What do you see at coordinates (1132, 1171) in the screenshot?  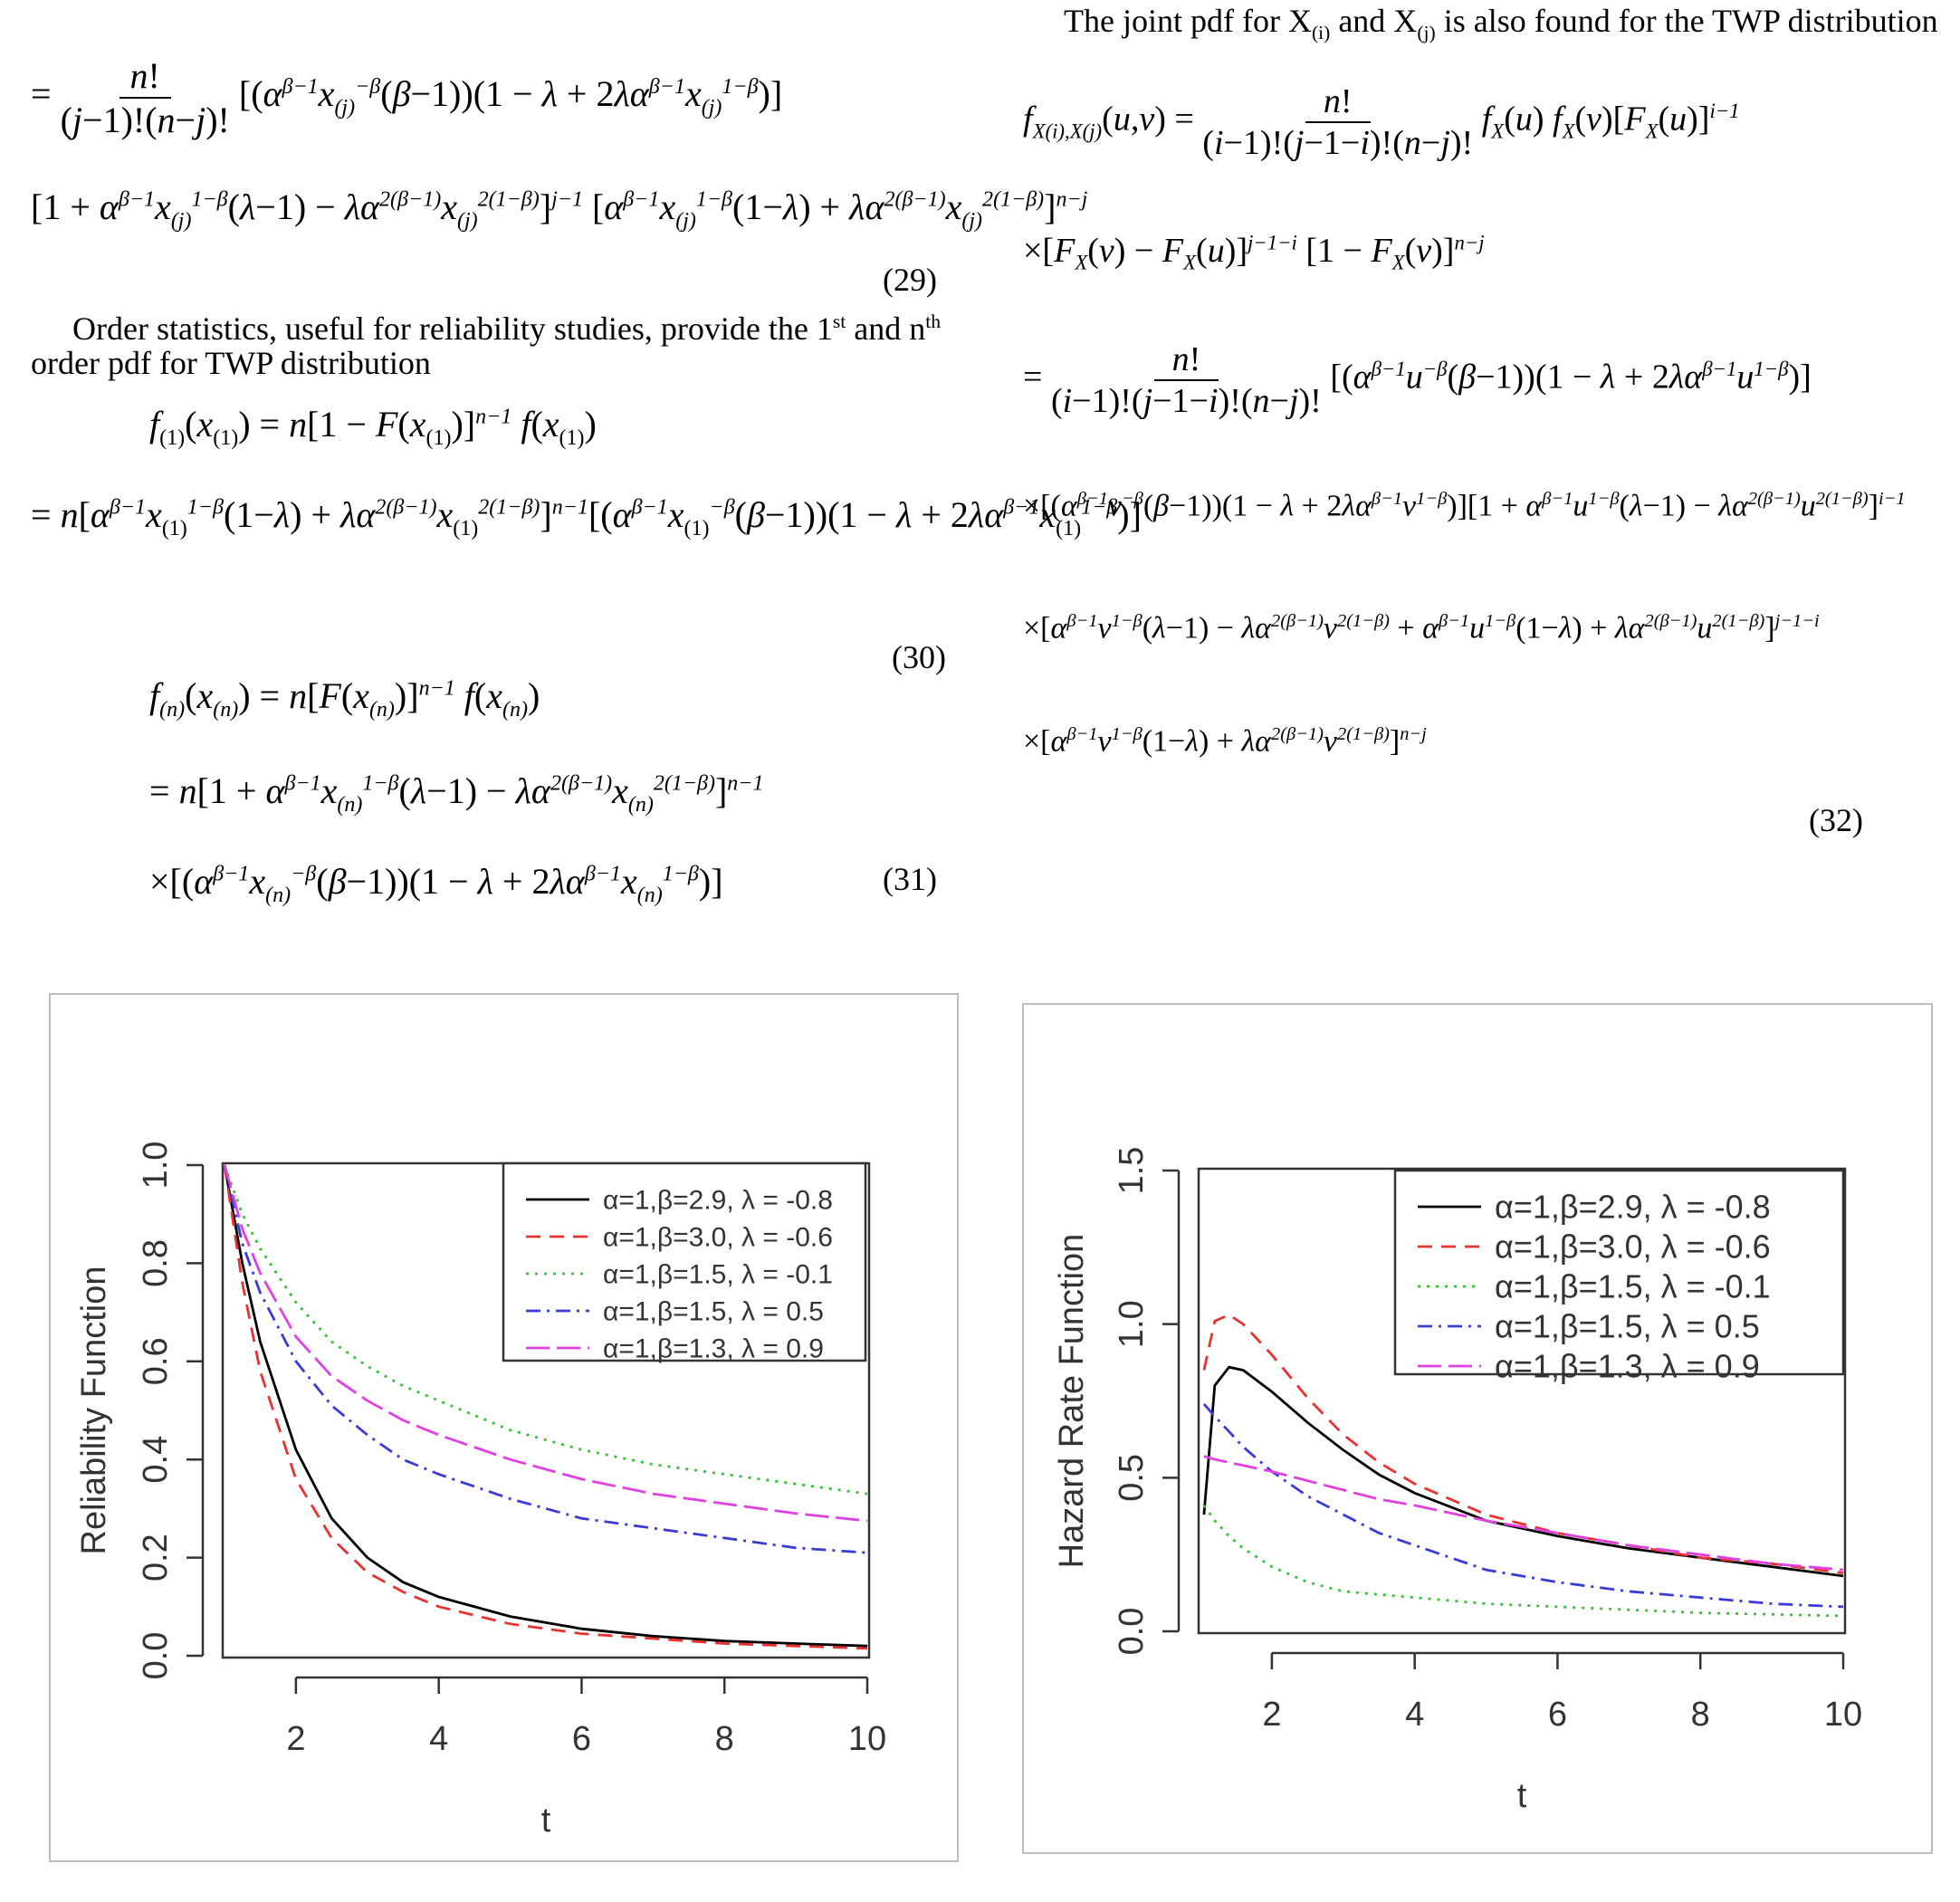 I see `y-tick-label: 1.5` at bounding box center [1132, 1171].